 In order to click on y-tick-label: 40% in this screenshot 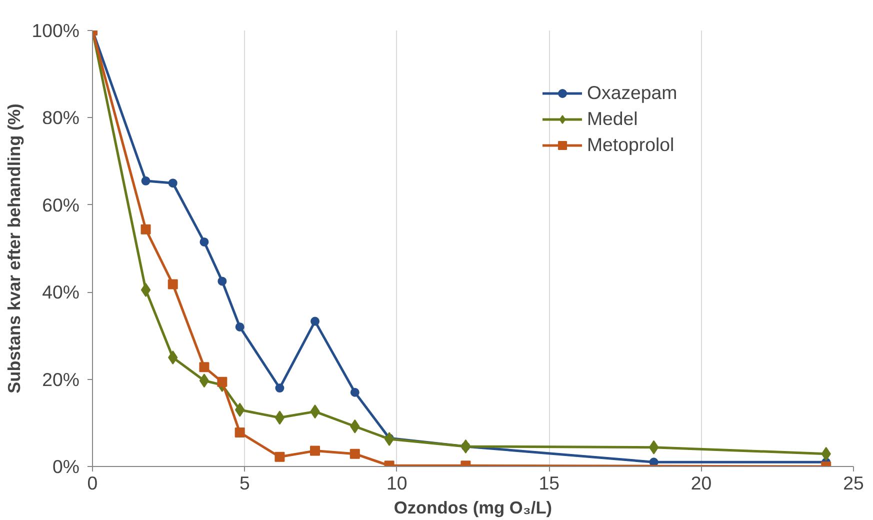, I will do `click(61, 292)`.